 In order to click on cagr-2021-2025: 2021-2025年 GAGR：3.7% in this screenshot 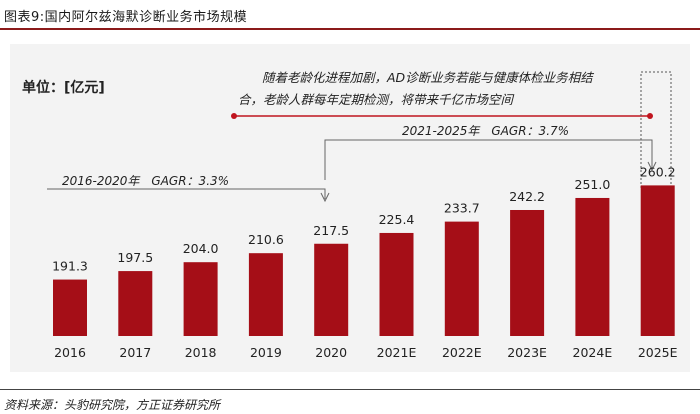, I will do `click(485, 131)`.